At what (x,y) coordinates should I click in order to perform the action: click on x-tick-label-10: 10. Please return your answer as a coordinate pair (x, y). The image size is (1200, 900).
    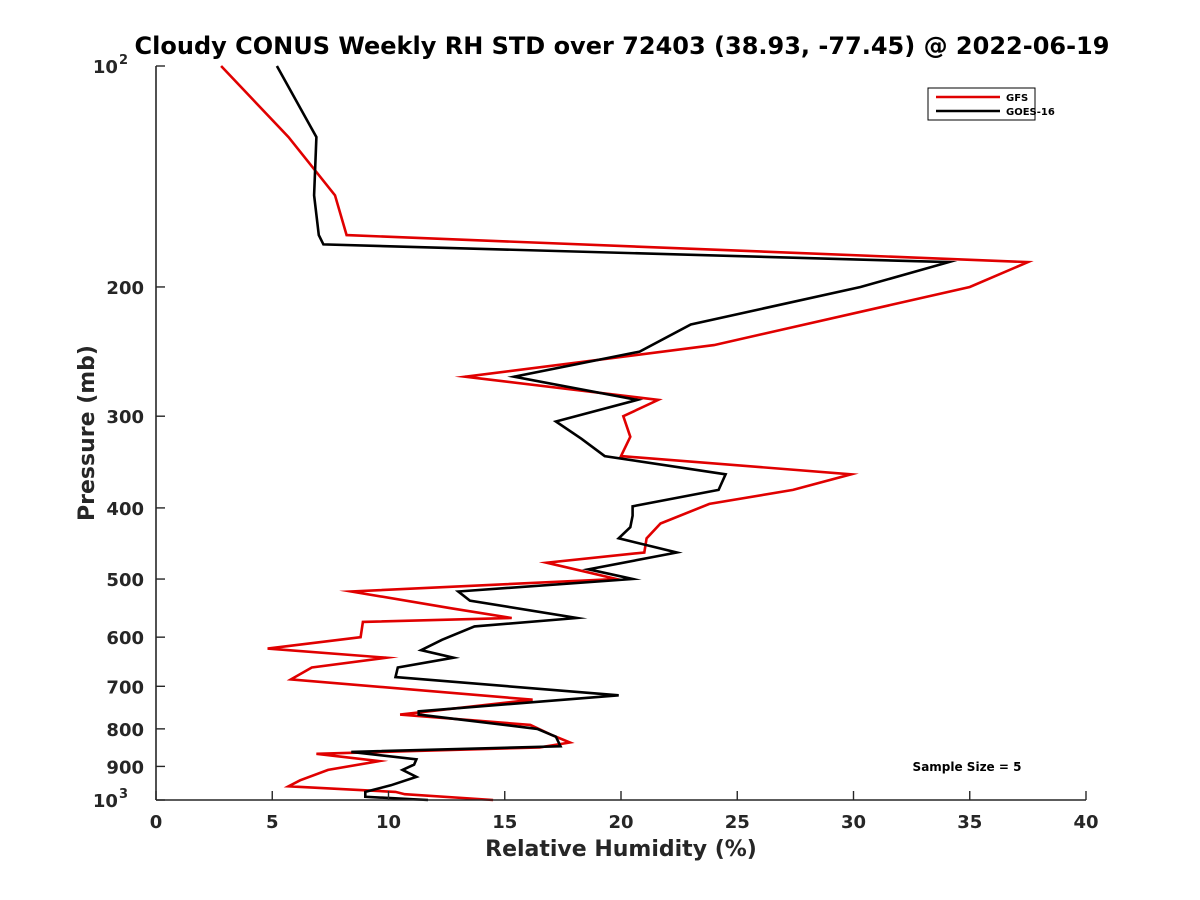
    Looking at the image, I should click on (388, 822).